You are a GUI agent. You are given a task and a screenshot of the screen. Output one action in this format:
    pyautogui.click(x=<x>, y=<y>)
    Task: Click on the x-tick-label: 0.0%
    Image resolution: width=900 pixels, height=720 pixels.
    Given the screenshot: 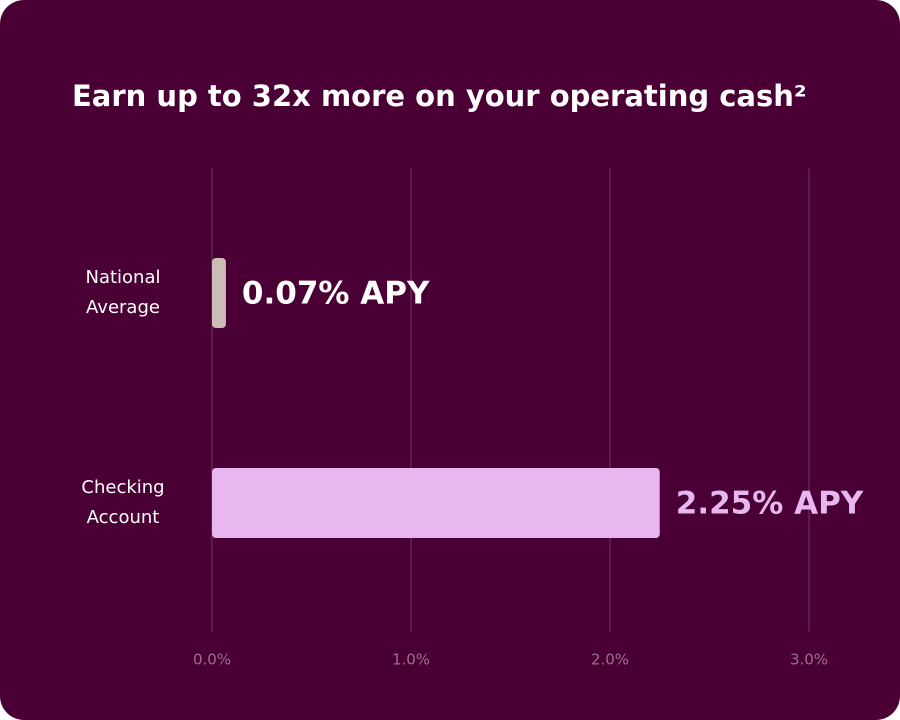 What is the action you would take?
    pyautogui.click(x=212, y=660)
    